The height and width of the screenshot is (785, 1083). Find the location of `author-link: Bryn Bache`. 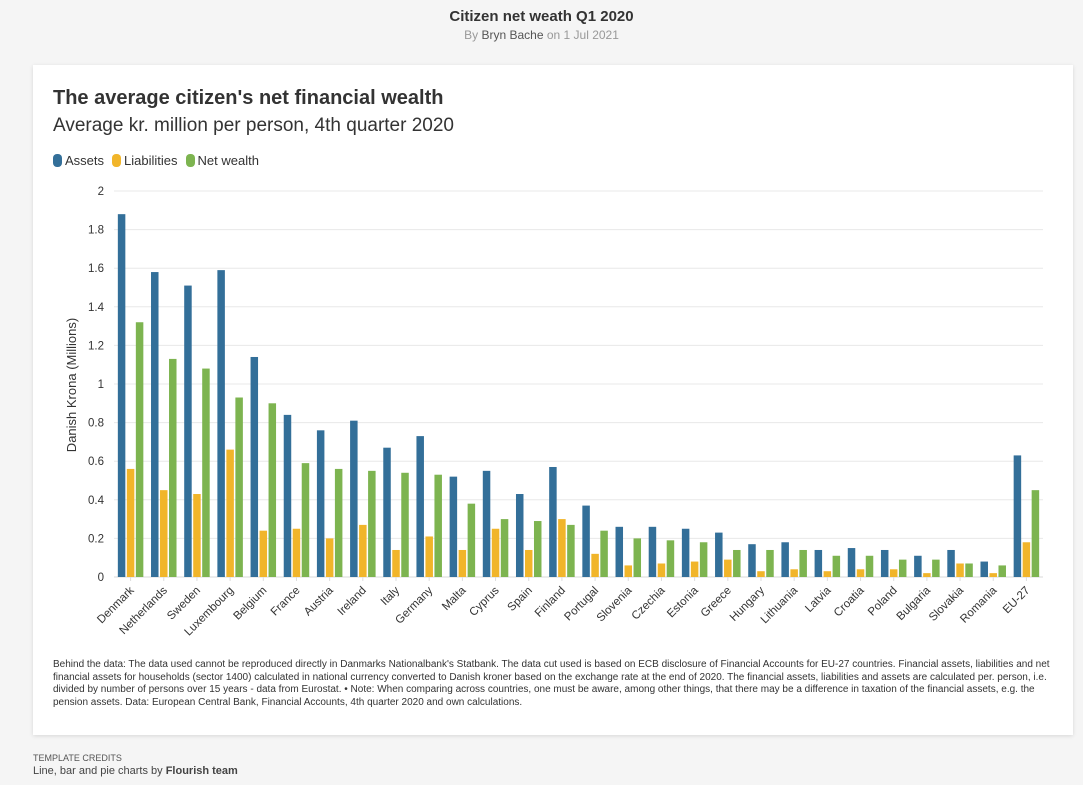

author-link: Bryn Bache is located at coordinates (512, 35).